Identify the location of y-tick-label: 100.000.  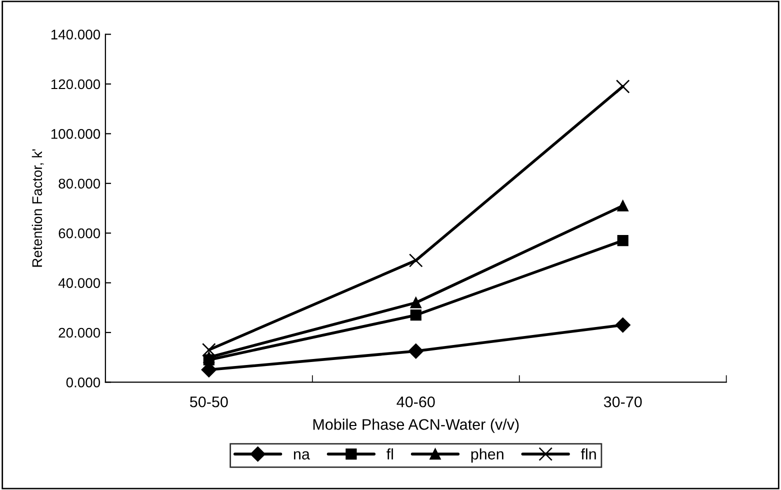
(75, 134).